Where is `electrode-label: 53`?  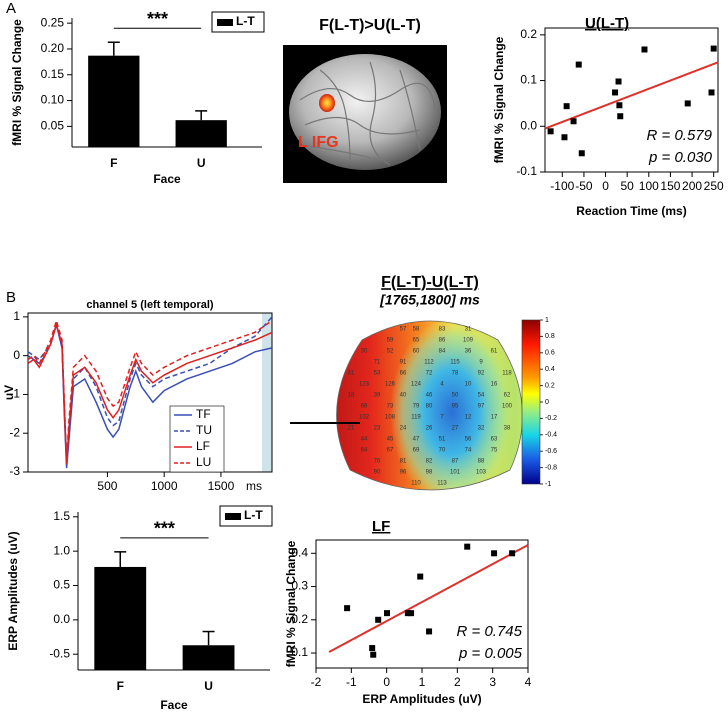 electrode-label: 53 is located at coordinates (377, 374).